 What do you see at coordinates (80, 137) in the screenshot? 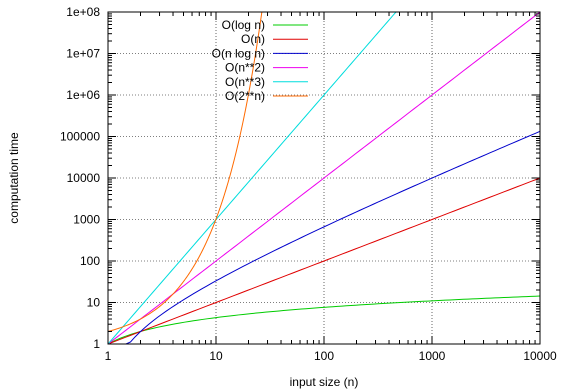
I see `y-tick-label: 100000` at bounding box center [80, 137].